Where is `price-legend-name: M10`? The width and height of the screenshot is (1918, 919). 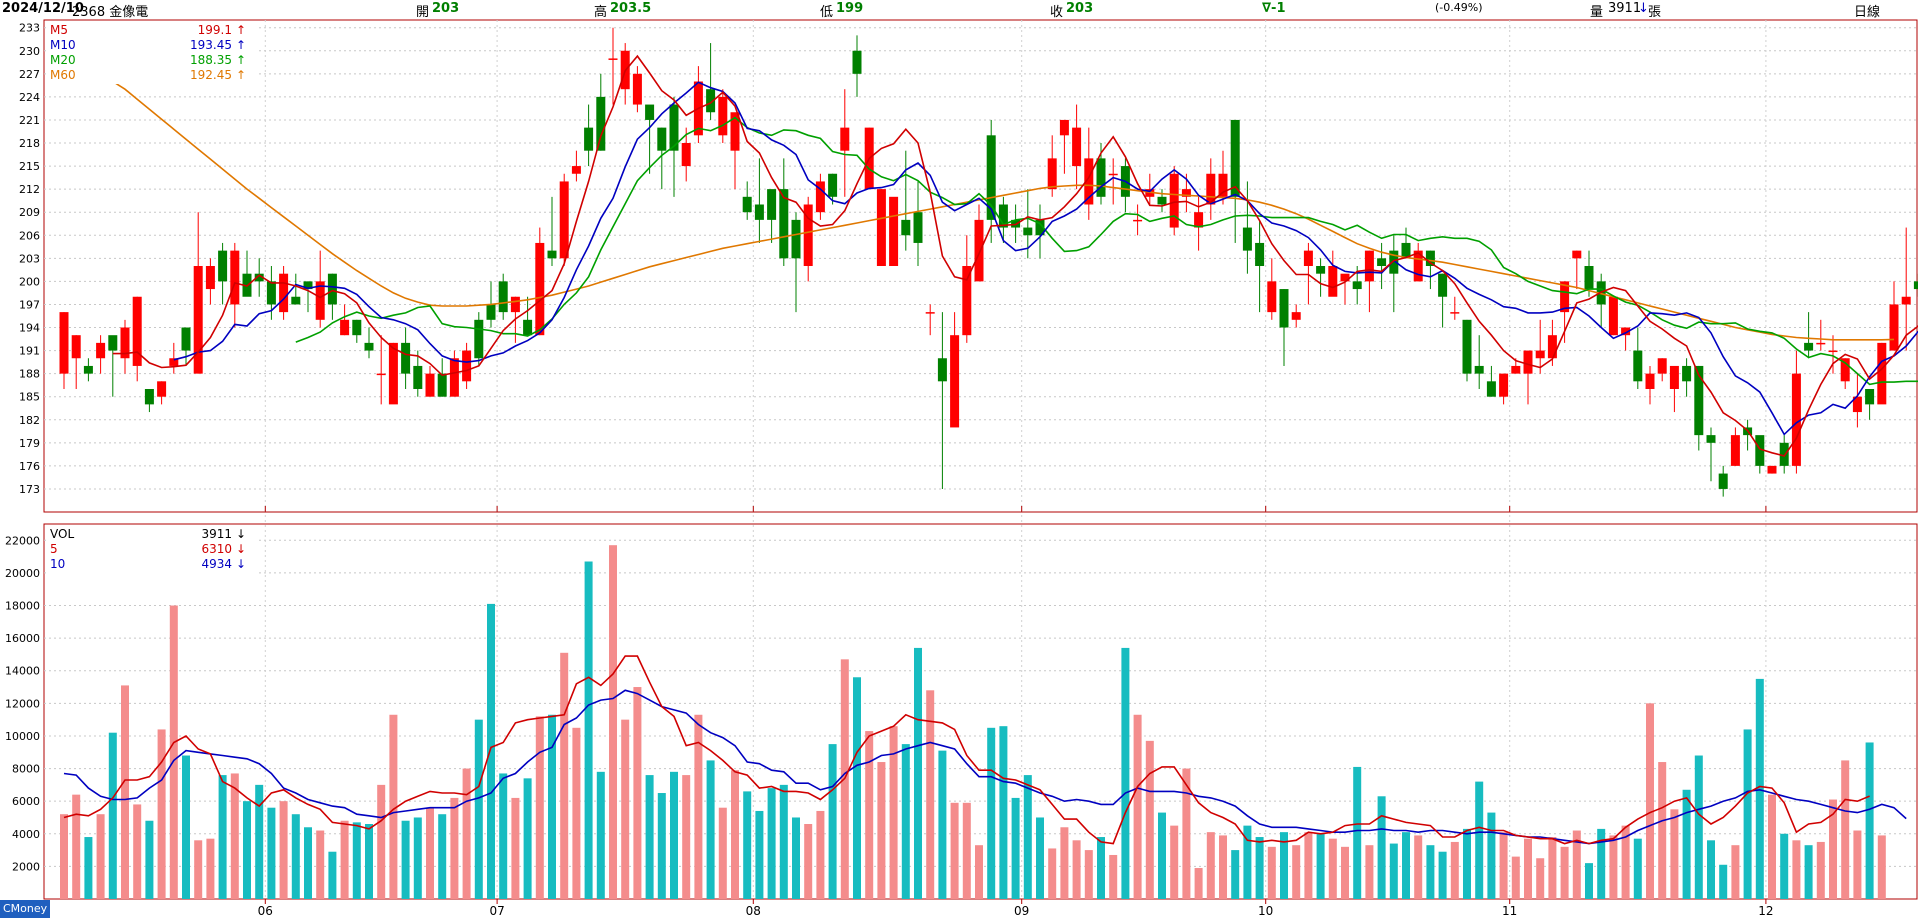 price-legend-name: M10 is located at coordinates (63, 45).